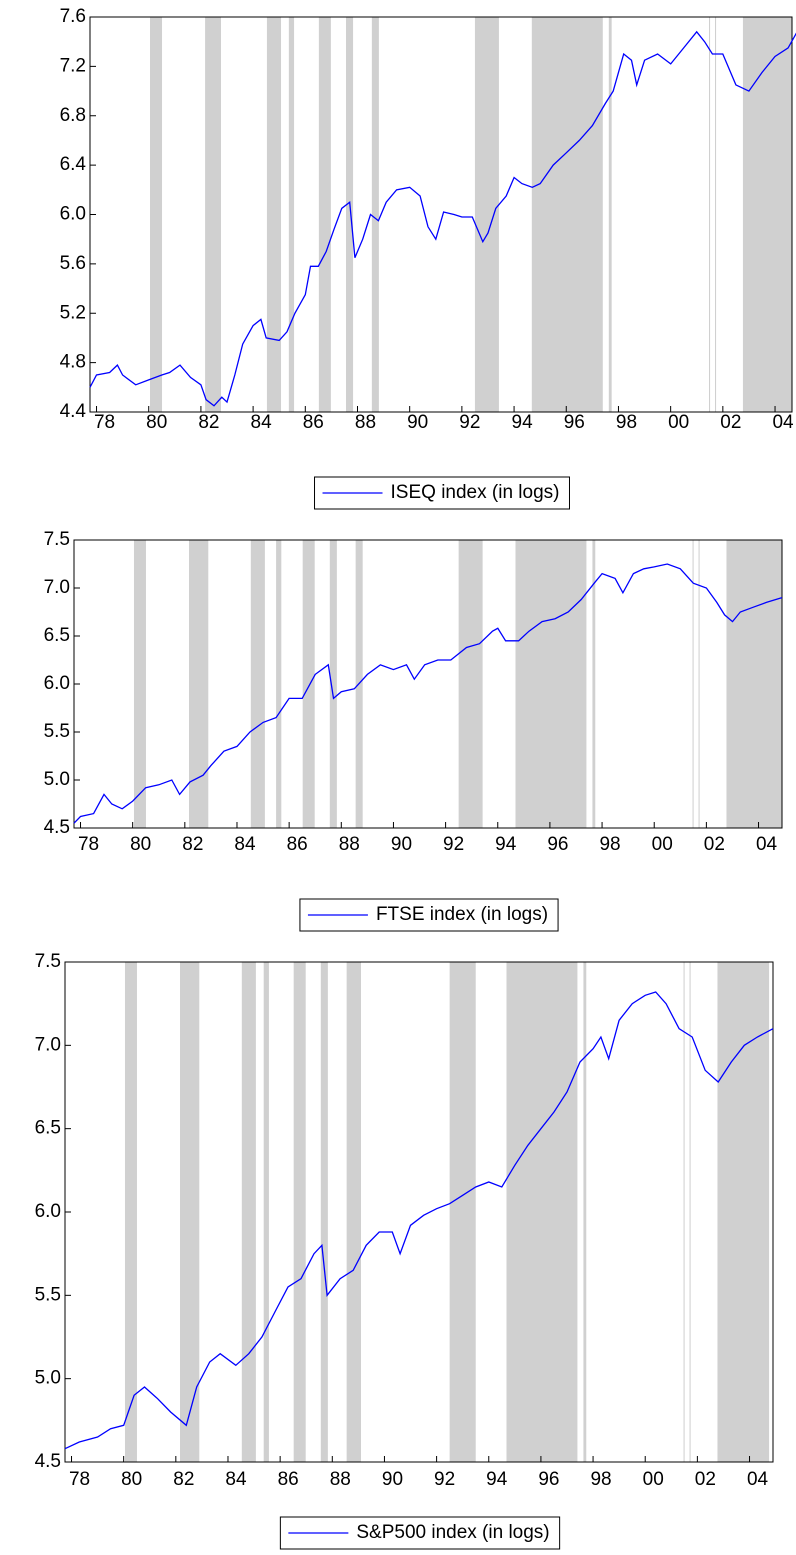 The width and height of the screenshot is (796, 1555). What do you see at coordinates (653, 1479) in the screenshot?
I see `x-tick-label: 00` at bounding box center [653, 1479].